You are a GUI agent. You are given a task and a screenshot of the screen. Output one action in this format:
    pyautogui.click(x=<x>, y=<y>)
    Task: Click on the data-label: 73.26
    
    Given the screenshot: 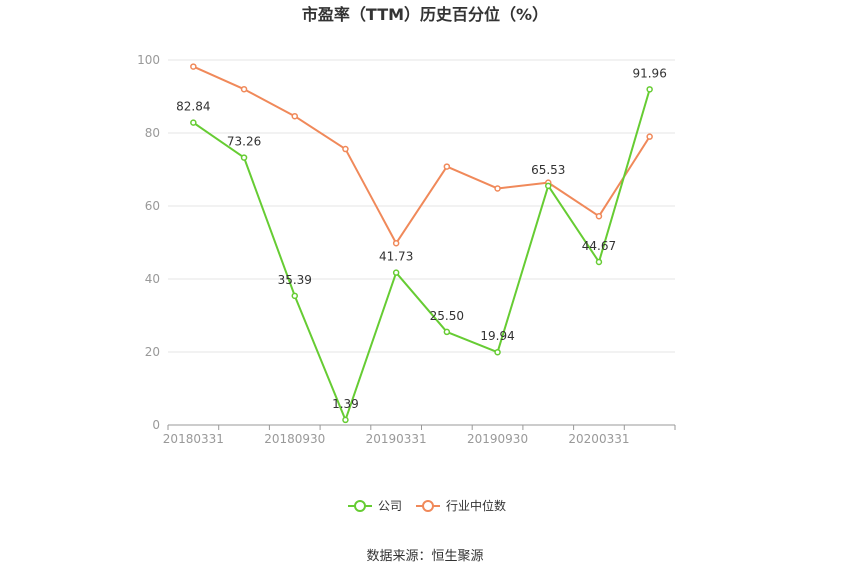 What is the action you would take?
    pyautogui.click(x=244, y=142)
    